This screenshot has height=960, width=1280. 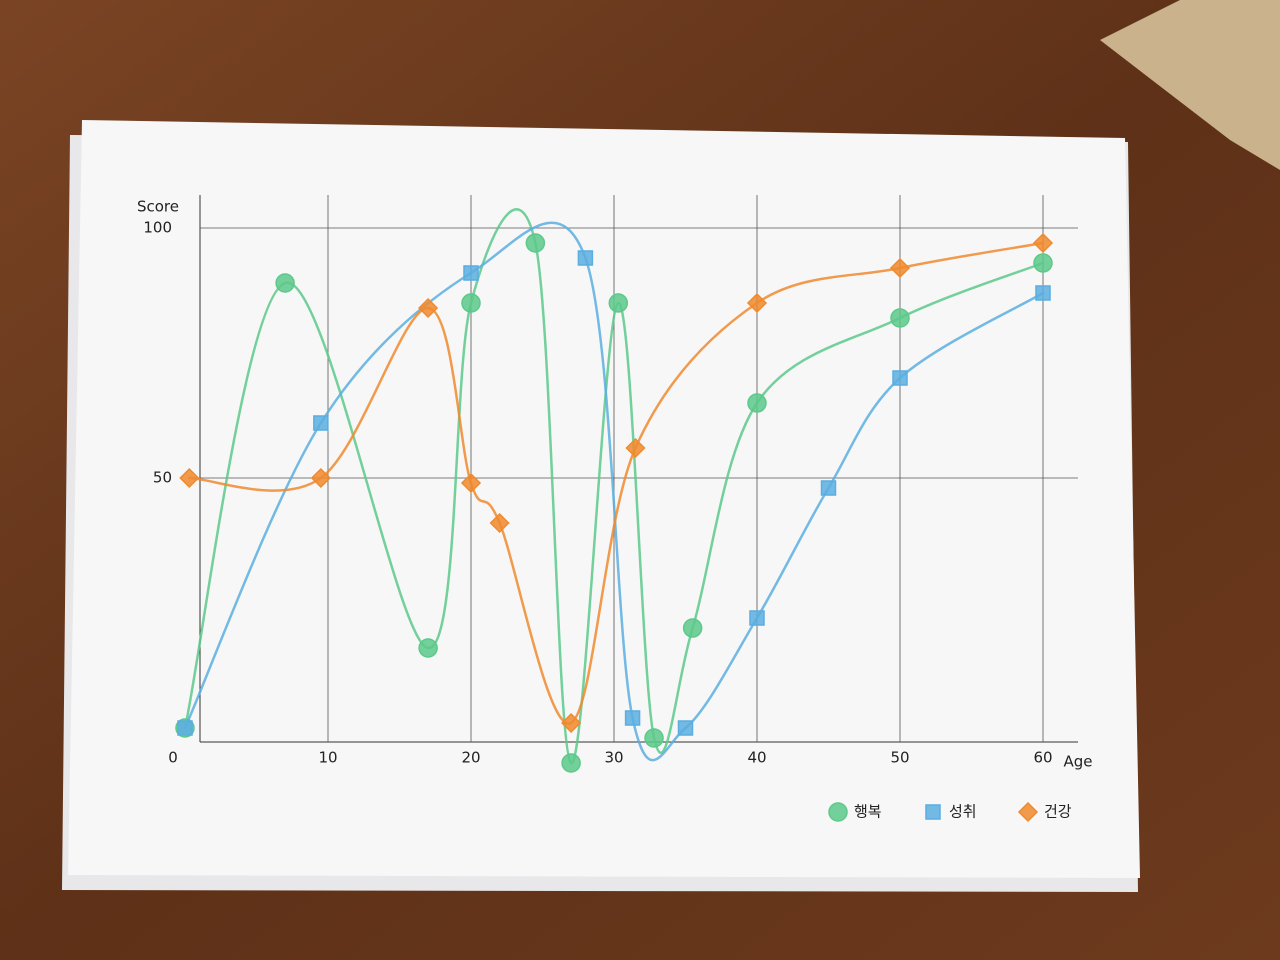 I want to click on legend-label: 건강, so click(x=1058, y=812).